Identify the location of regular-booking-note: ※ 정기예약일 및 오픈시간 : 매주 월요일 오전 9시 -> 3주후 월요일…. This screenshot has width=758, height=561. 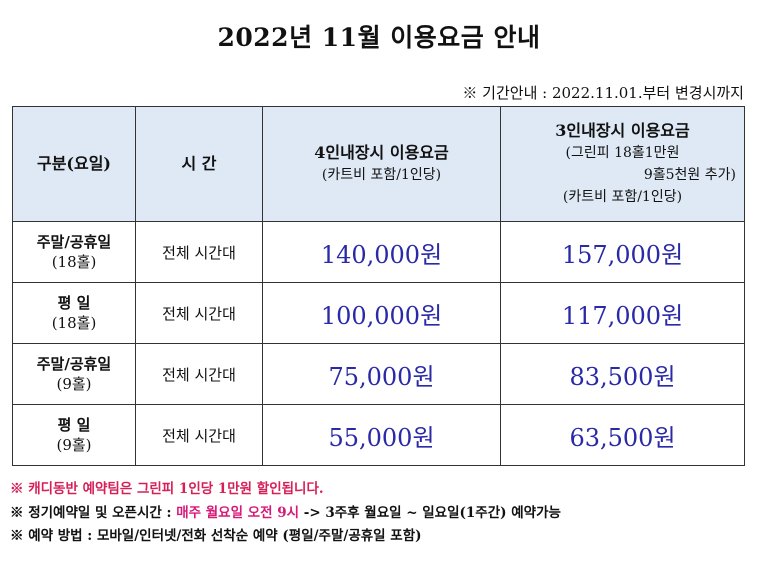
(285, 512).